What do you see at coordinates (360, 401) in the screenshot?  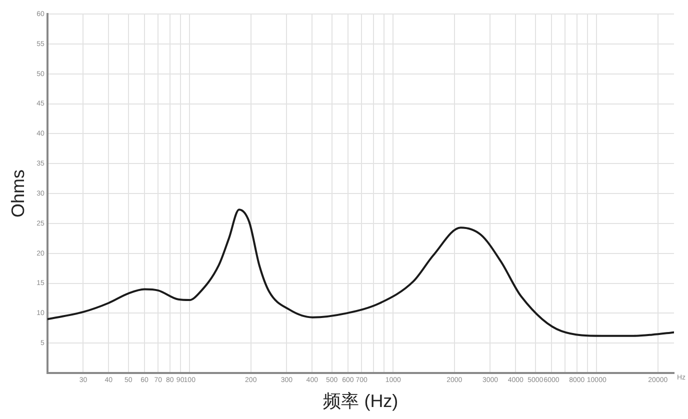 I see `x-axis-title: 频率 (Hz)` at bounding box center [360, 401].